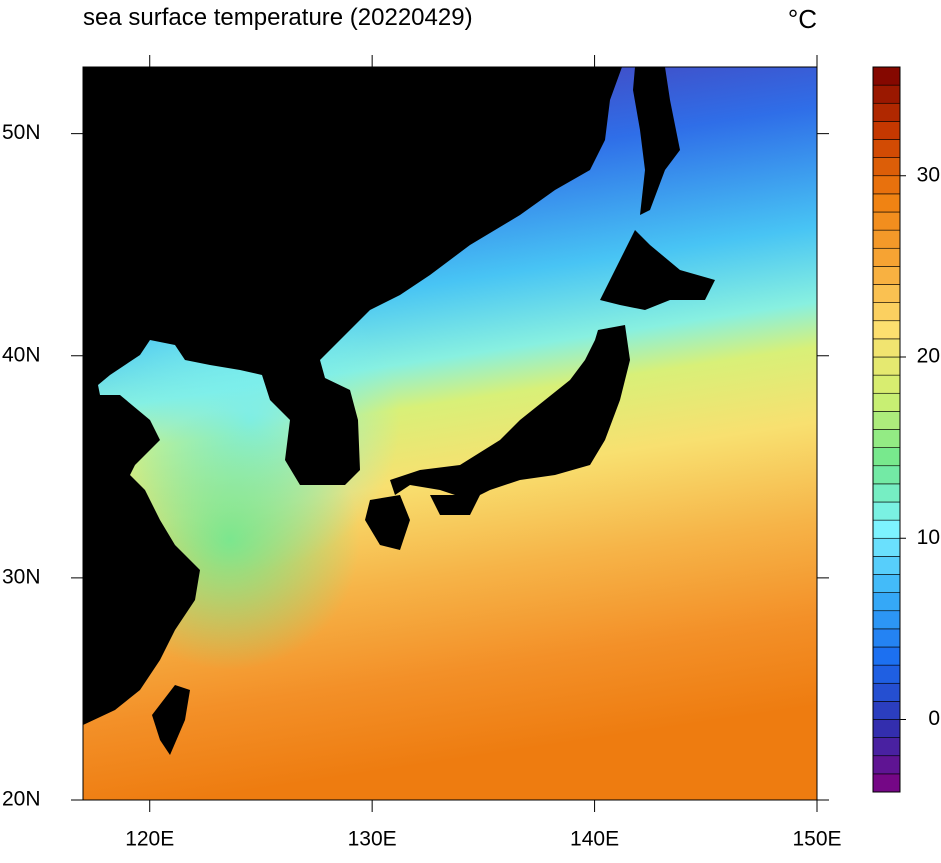 Image resolution: width=941 pixels, height=863 pixels. I want to click on colorbar: 0 10 20 30, so click(906, 429).